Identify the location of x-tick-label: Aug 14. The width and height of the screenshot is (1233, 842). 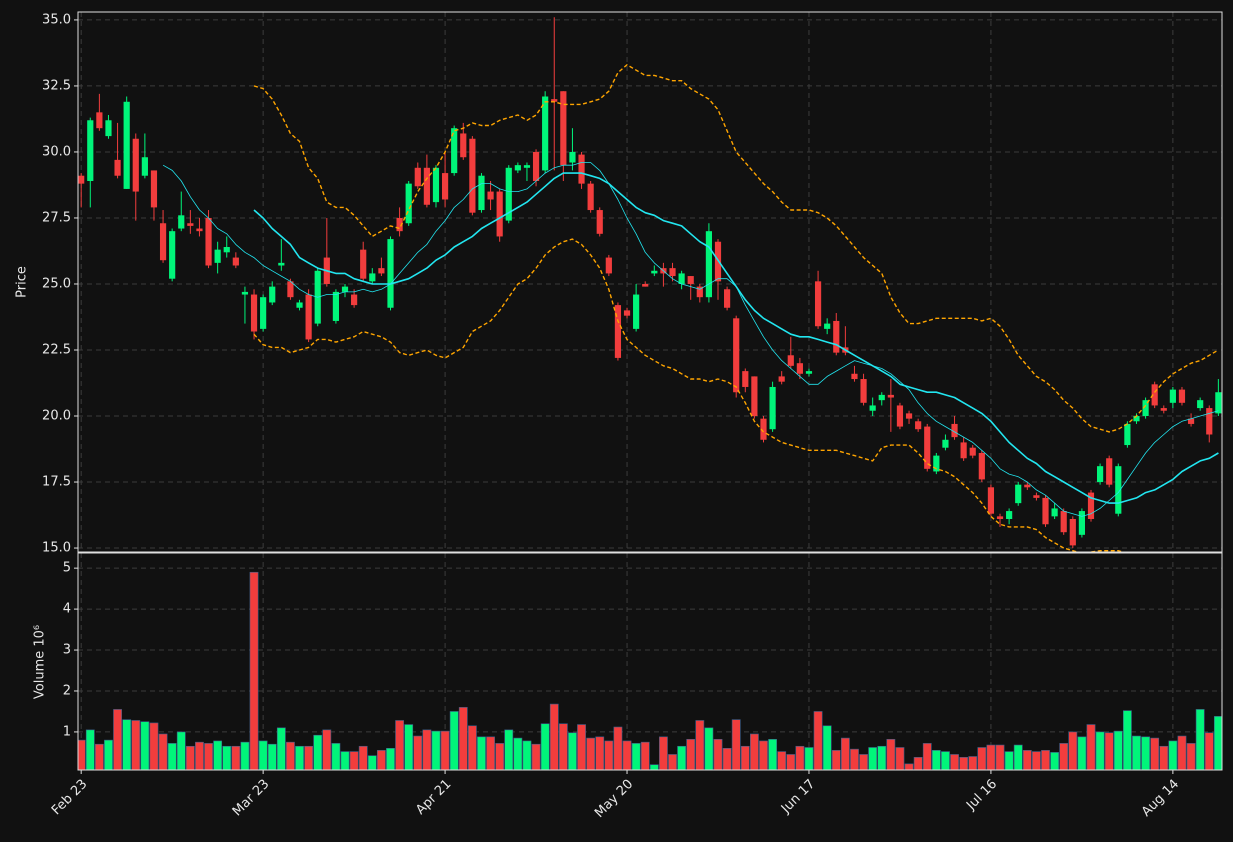
(1160, 798).